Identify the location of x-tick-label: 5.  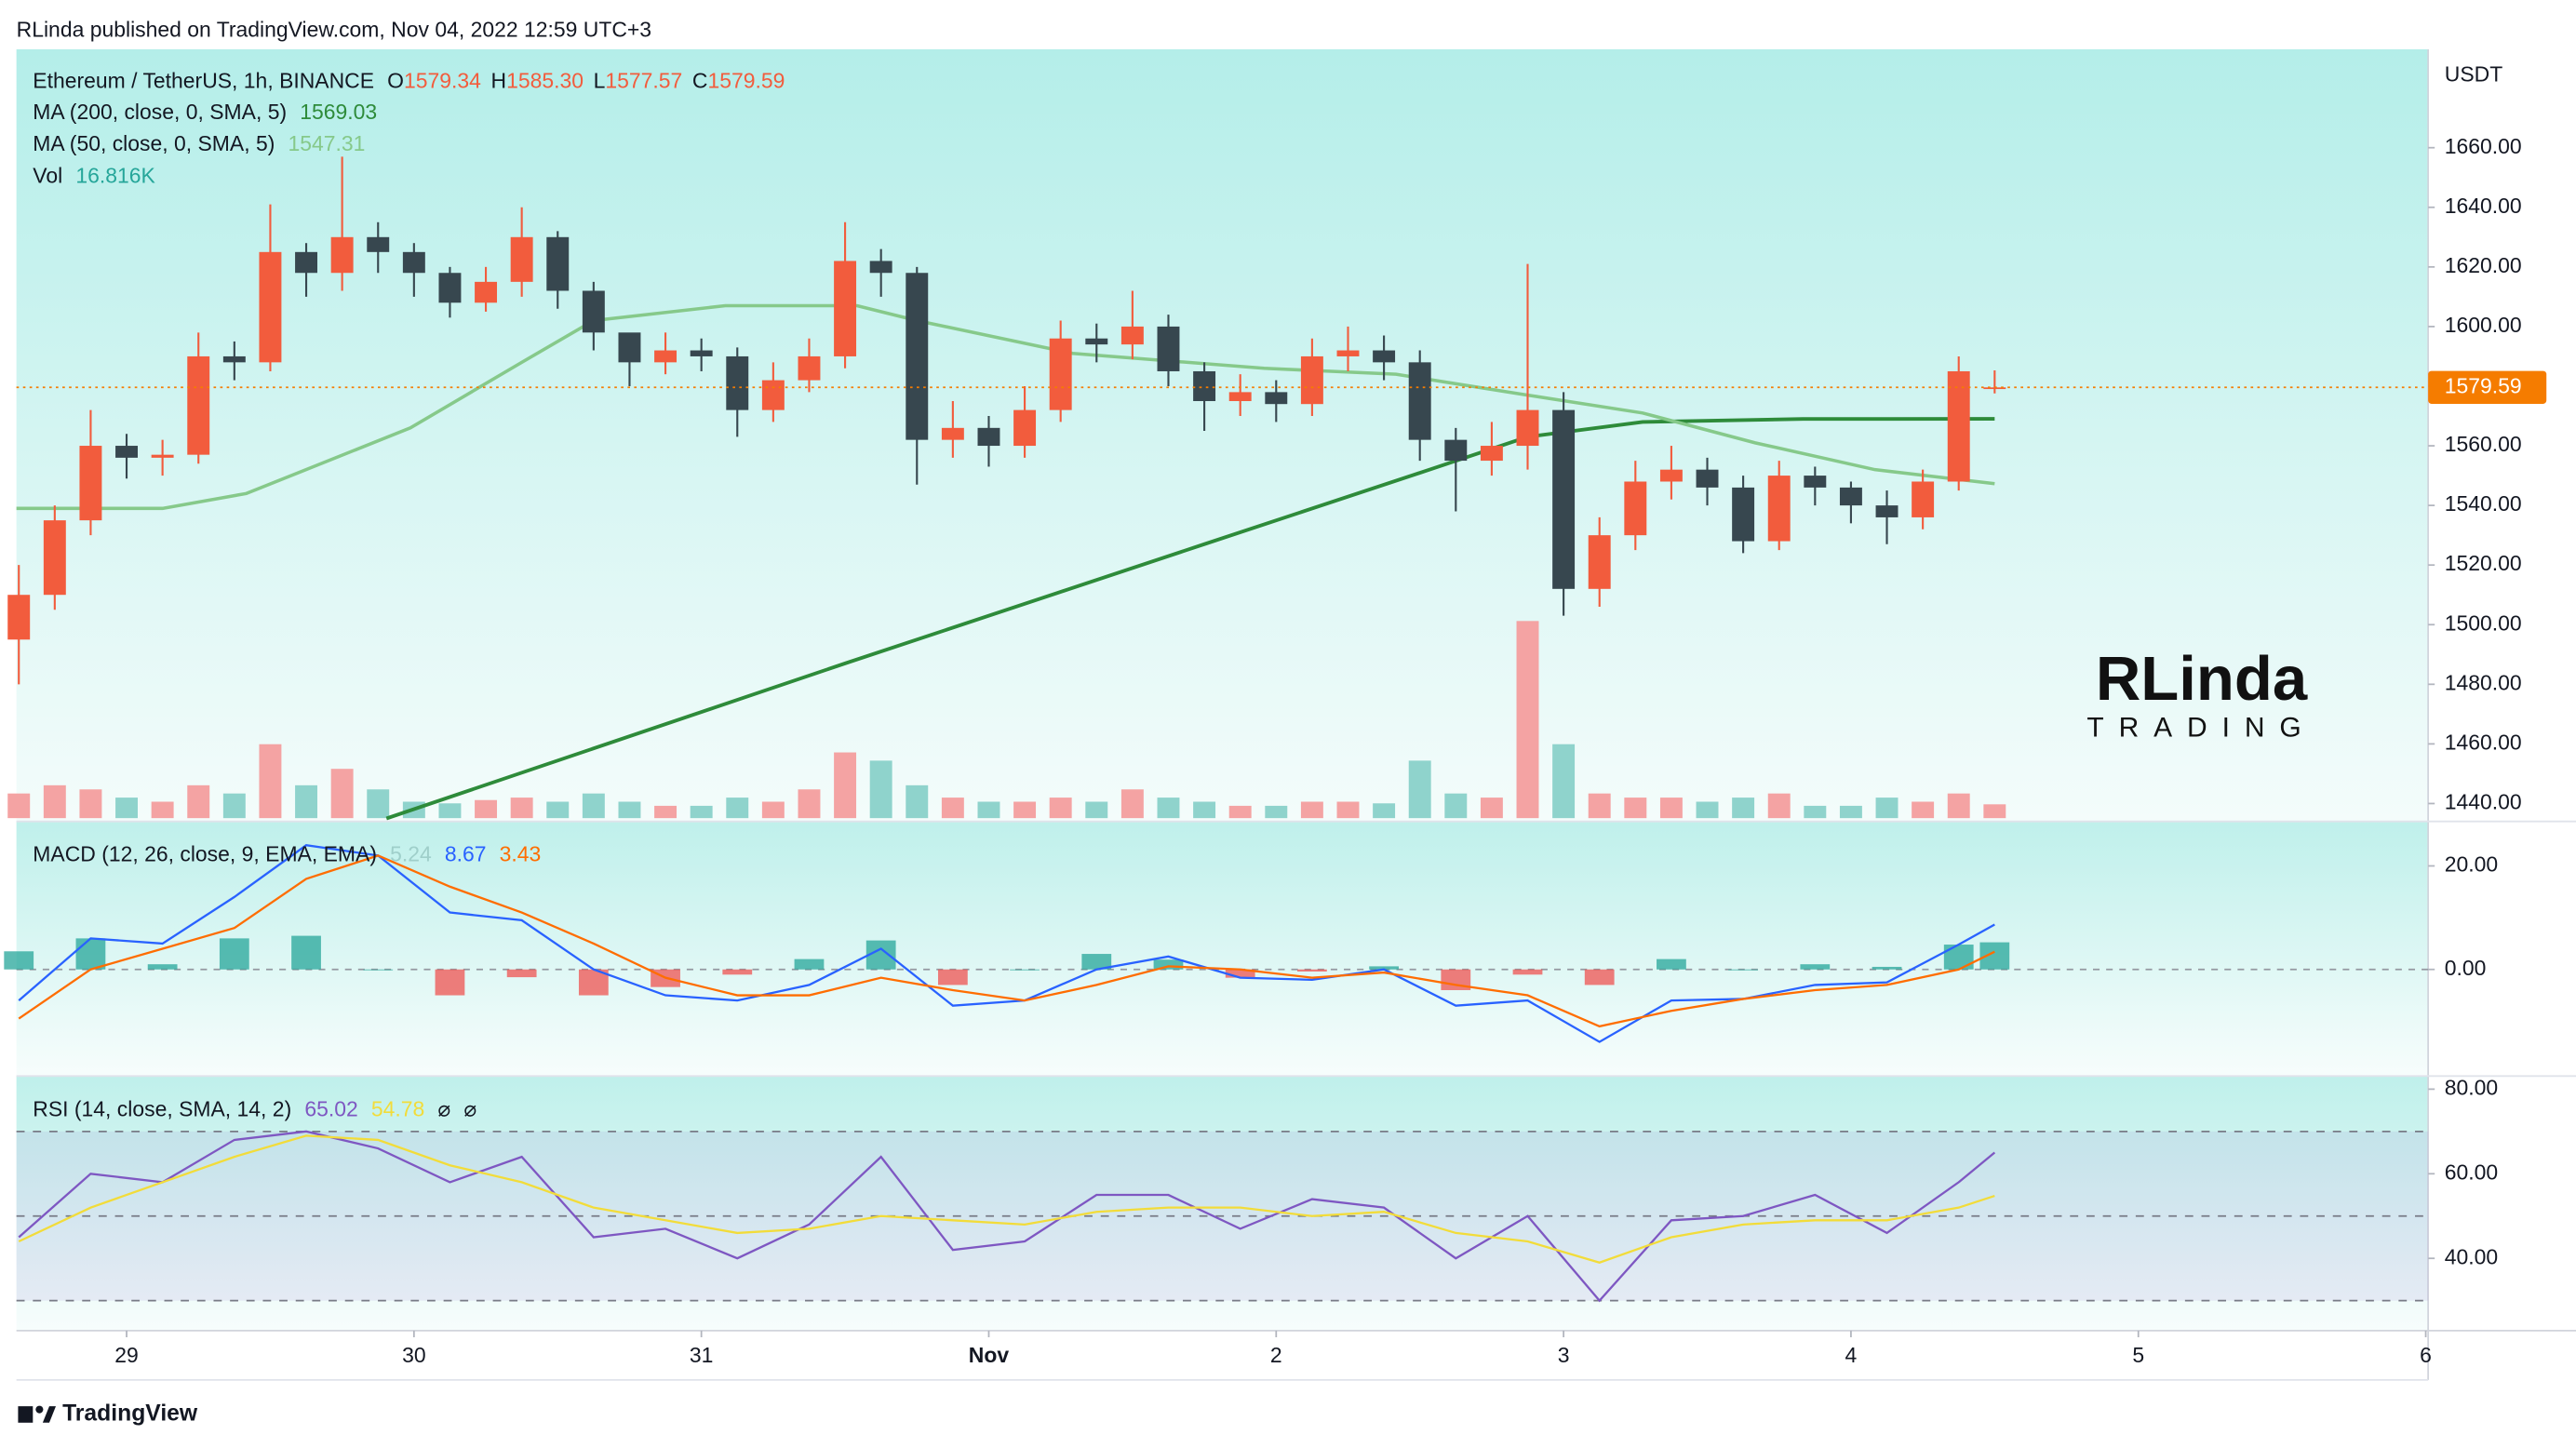
(2138, 1355).